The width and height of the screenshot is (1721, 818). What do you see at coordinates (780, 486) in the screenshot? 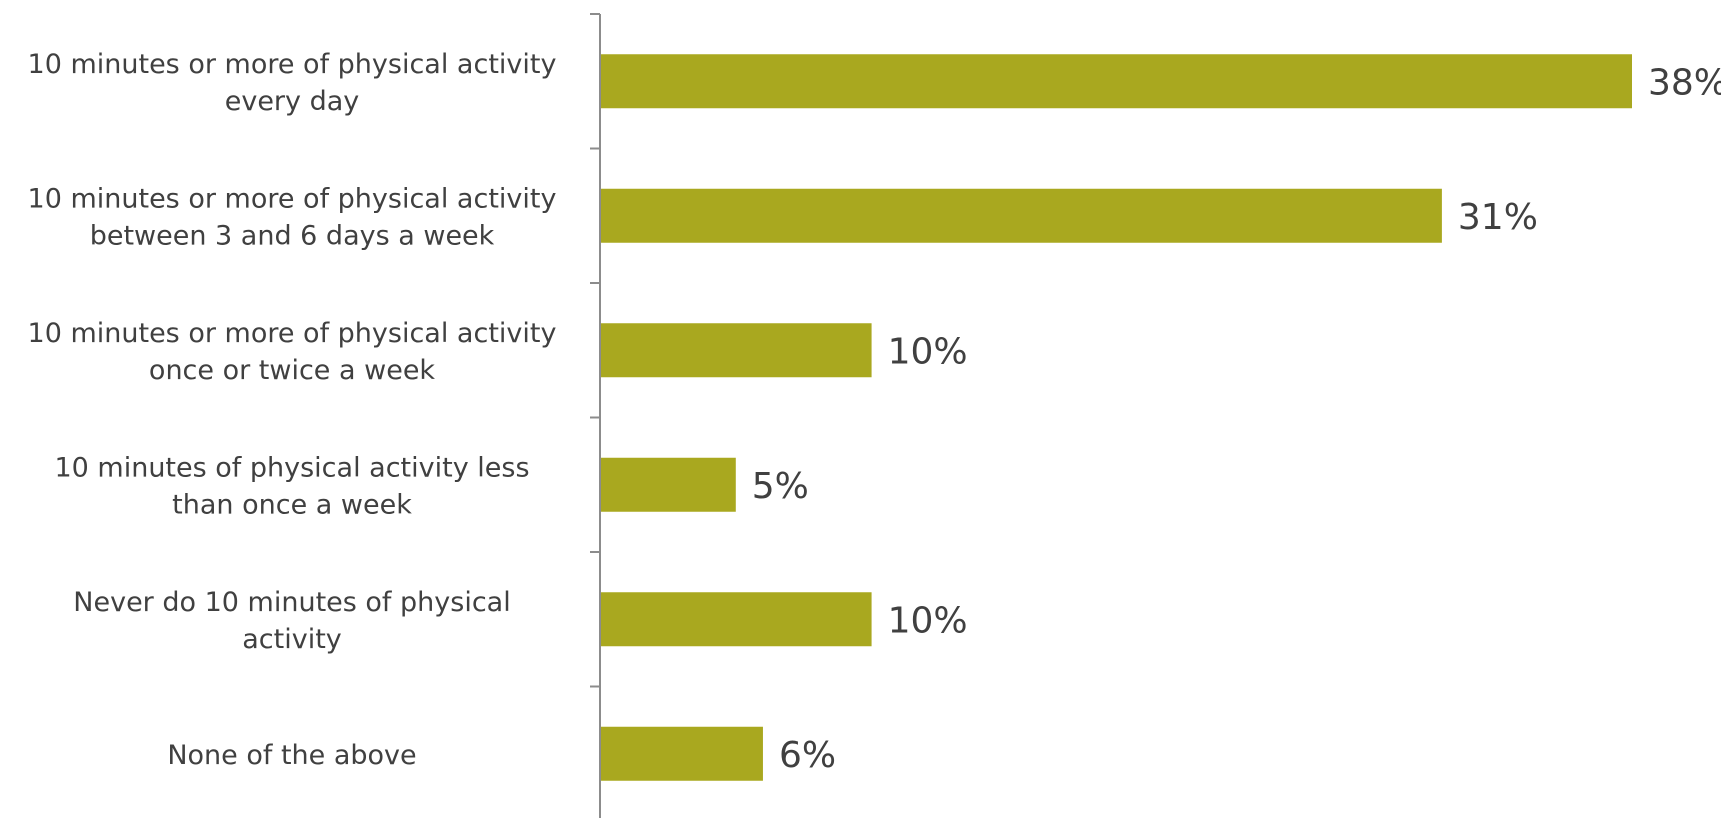
I see `value-label-4: 5%` at bounding box center [780, 486].